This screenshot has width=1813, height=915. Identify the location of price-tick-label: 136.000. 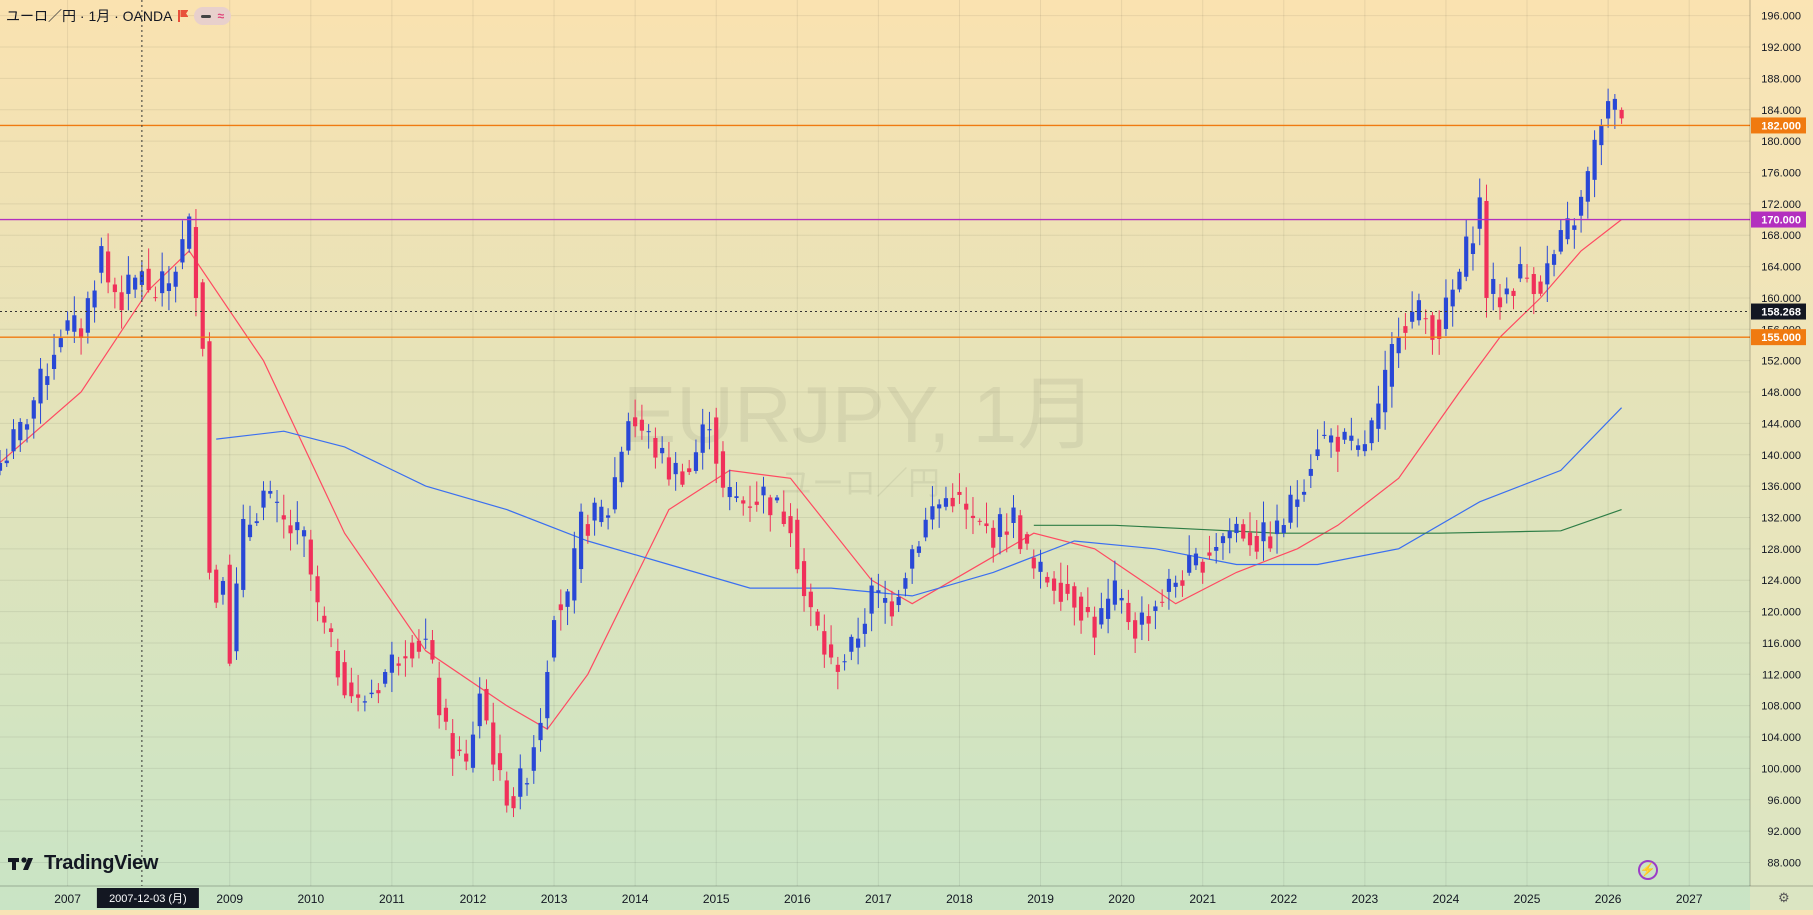
(1781, 487).